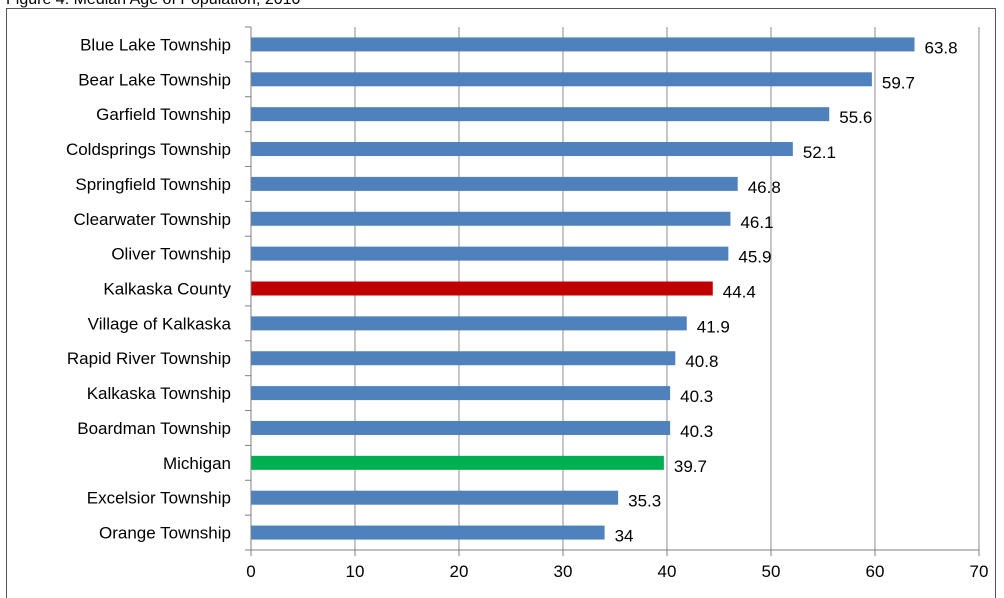 The image size is (1004, 598). Describe the element at coordinates (819, 152) in the screenshot. I see `data-label: 52.1` at that location.